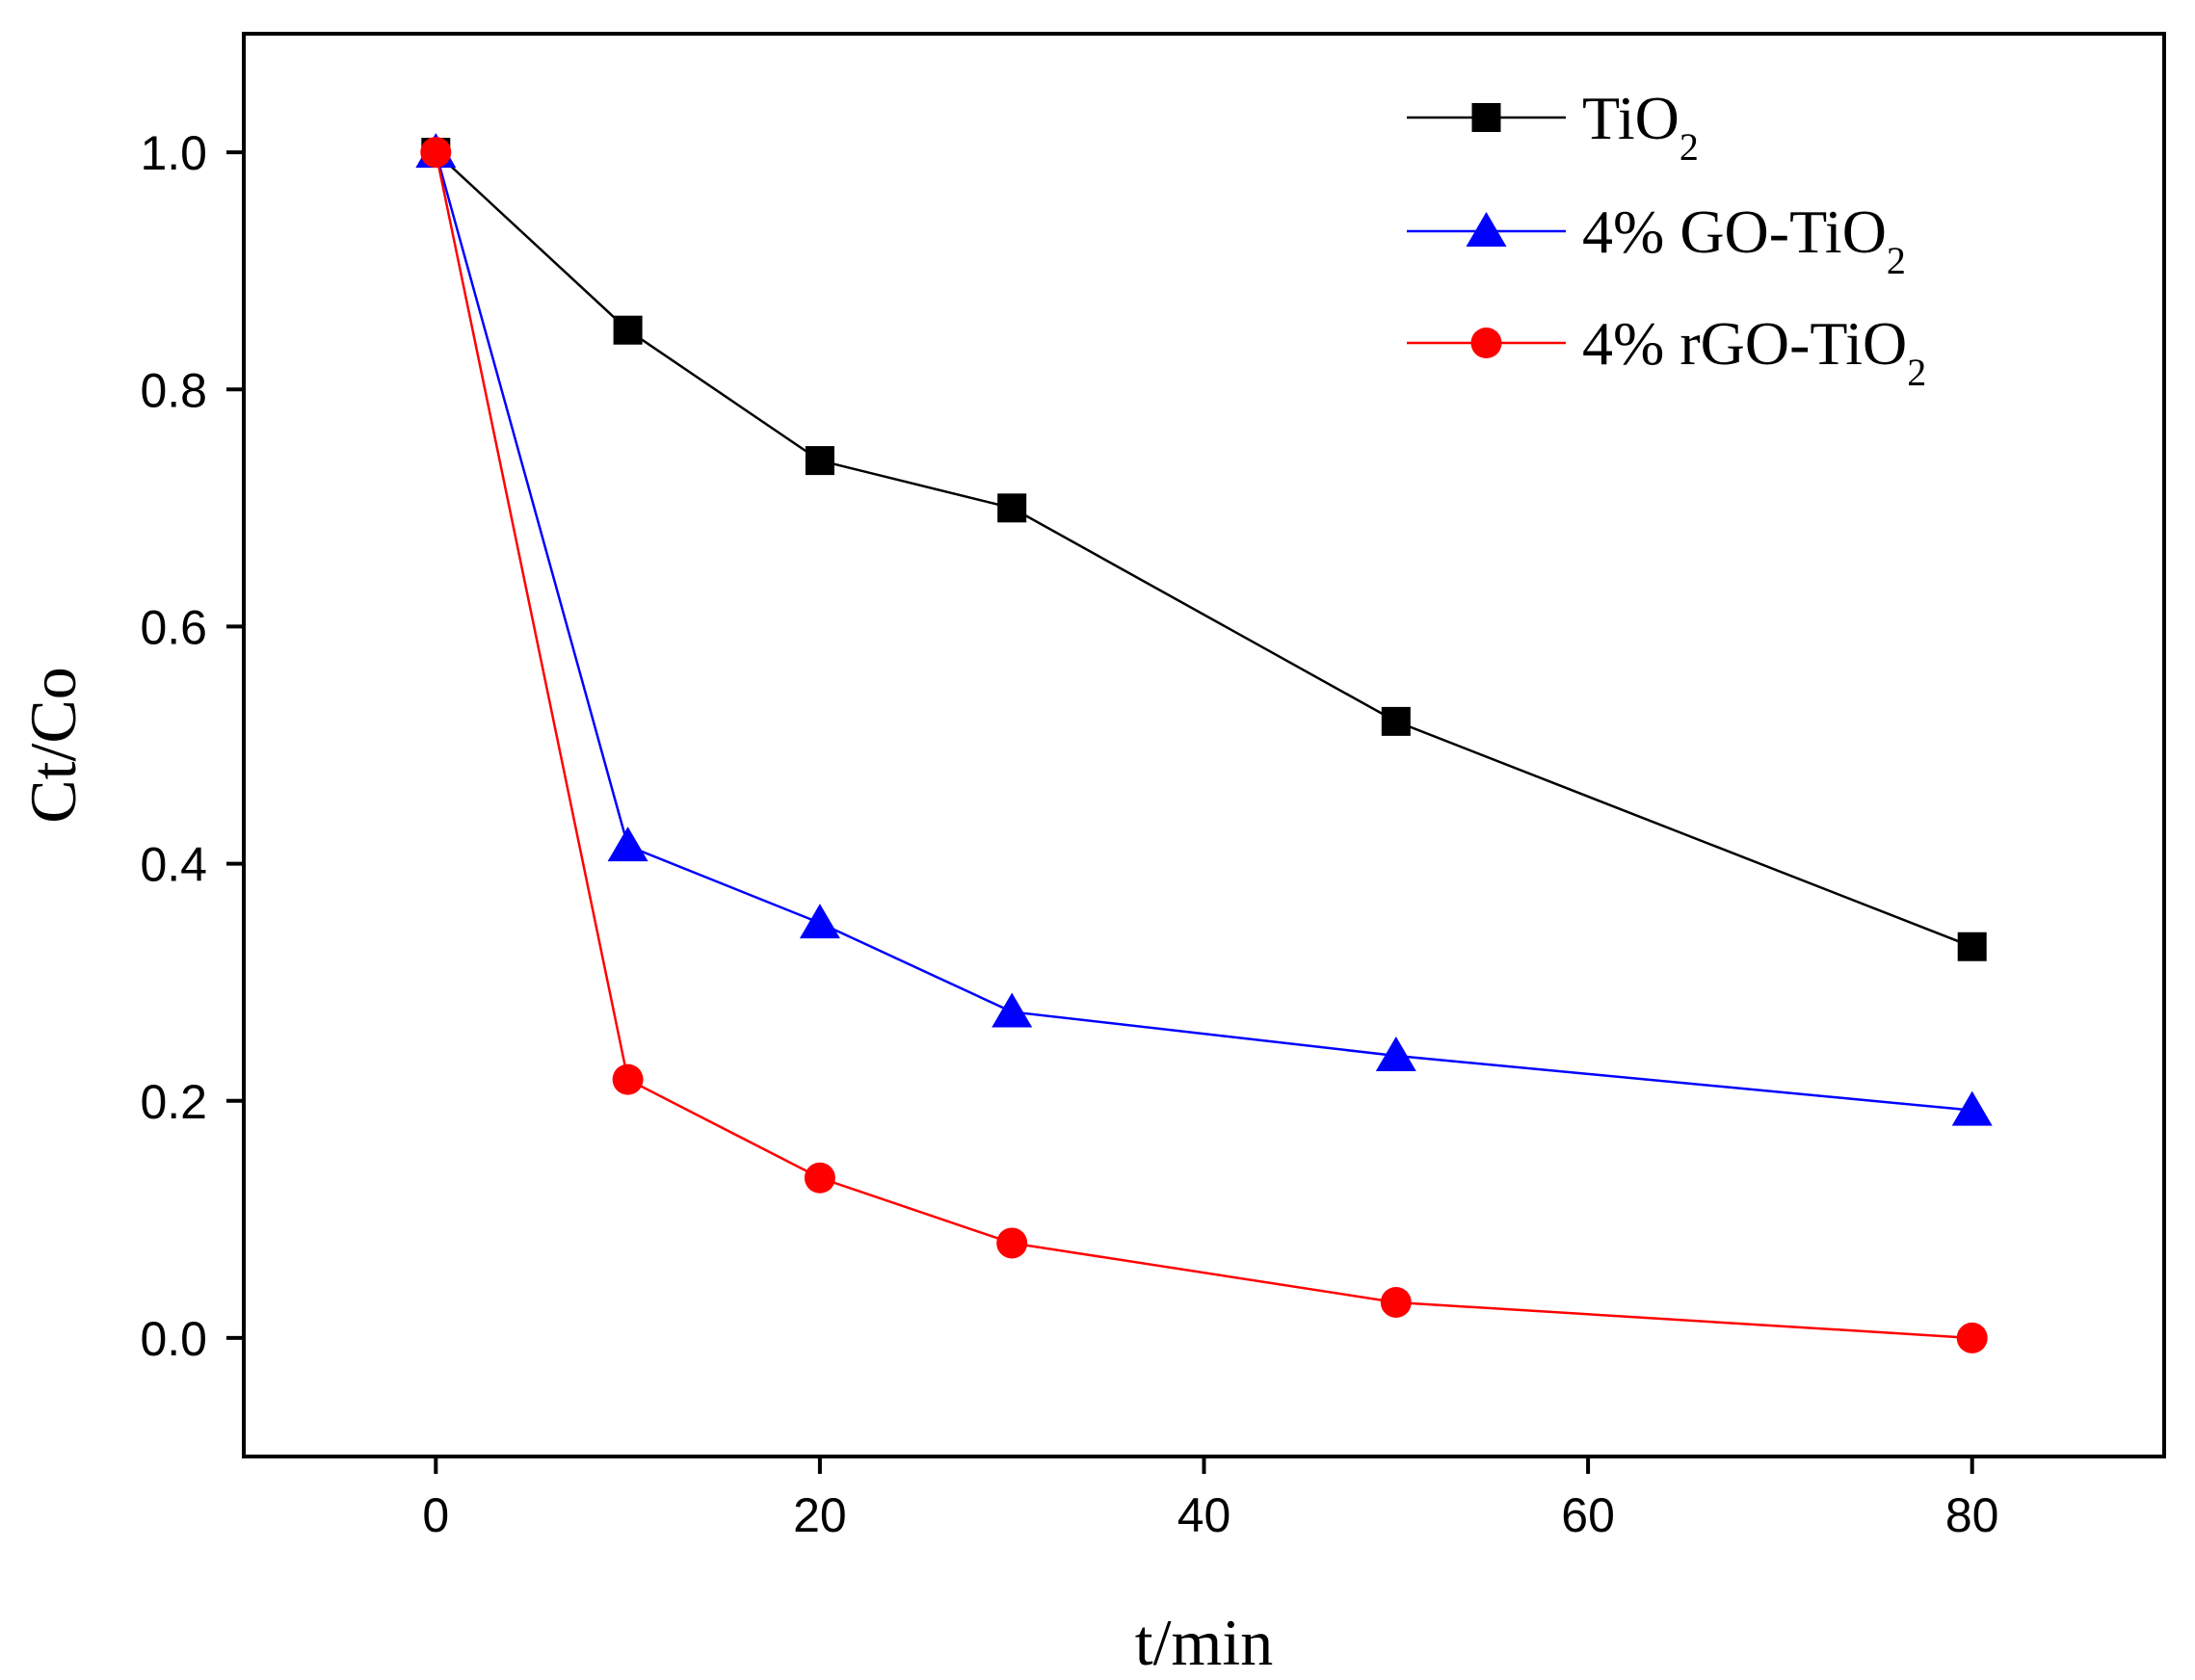 This screenshot has height=1680, width=2195. I want to click on legend-label: 4% rGO-TiO2, so click(1754, 351).